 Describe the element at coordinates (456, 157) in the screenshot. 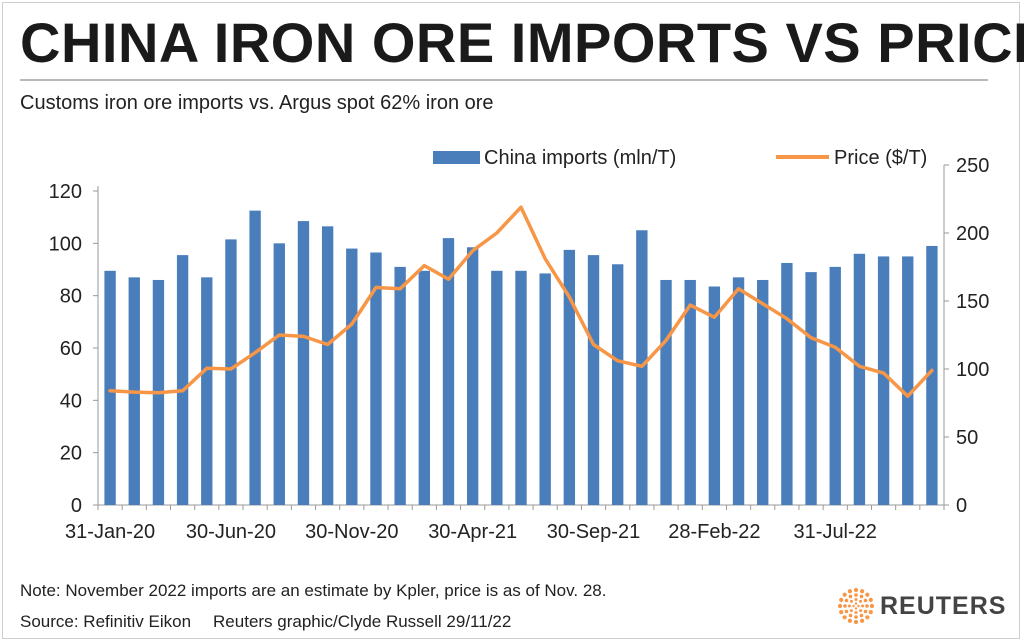

I see `legend-bar-swatch` at that location.